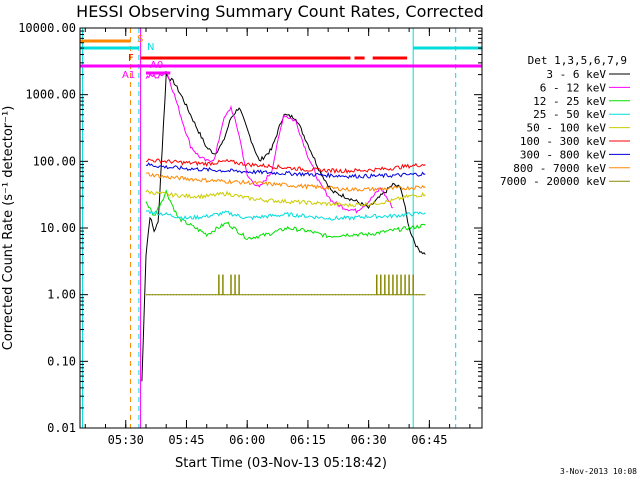 Image resolution: width=640 pixels, height=480 pixels. What do you see at coordinates (61, 428) in the screenshot?
I see `y-tick-label: 0.01` at bounding box center [61, 428].